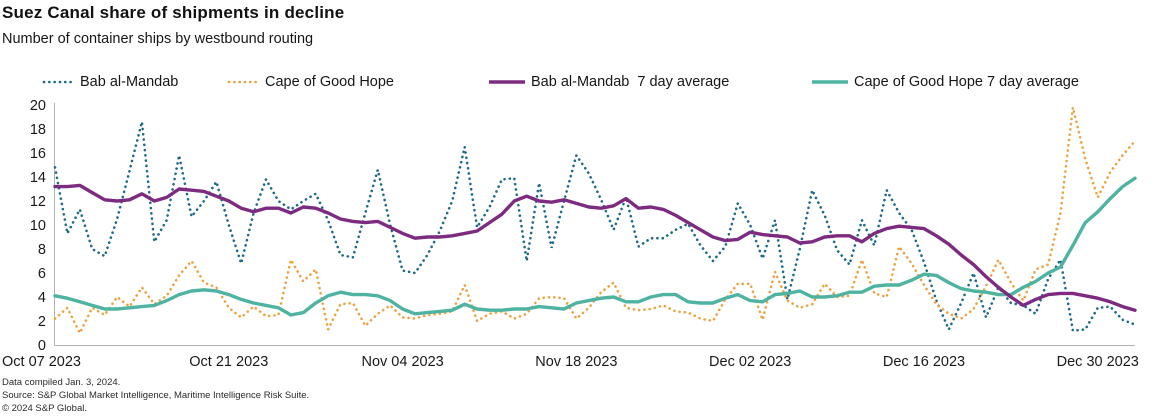 Image resolution: width=1162 pixels, height=416 pixels. Describe the element at coordinates (42, 274) in the screenshot. I see `y-tick-label: 6` at that location.